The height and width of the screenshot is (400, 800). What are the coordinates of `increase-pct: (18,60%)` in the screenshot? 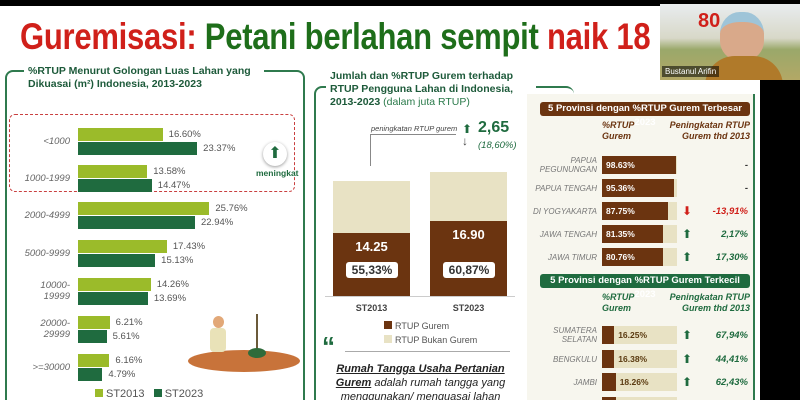 It's located at (497, 145).